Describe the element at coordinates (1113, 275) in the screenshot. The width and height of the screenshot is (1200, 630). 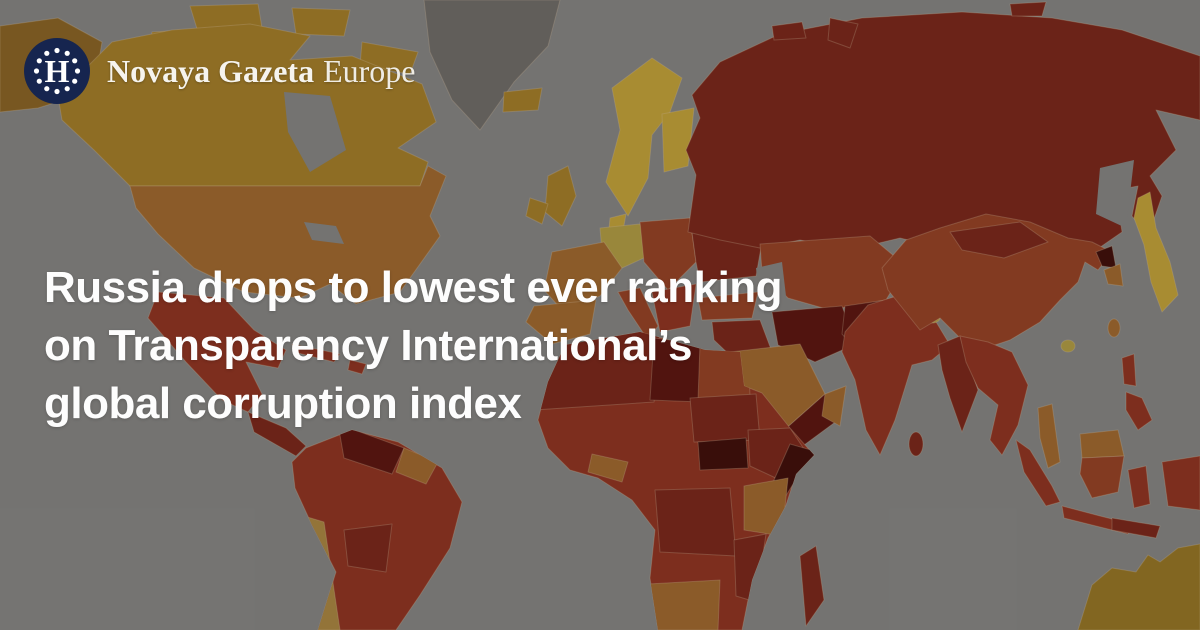
I see `region-south-korea` at that location.